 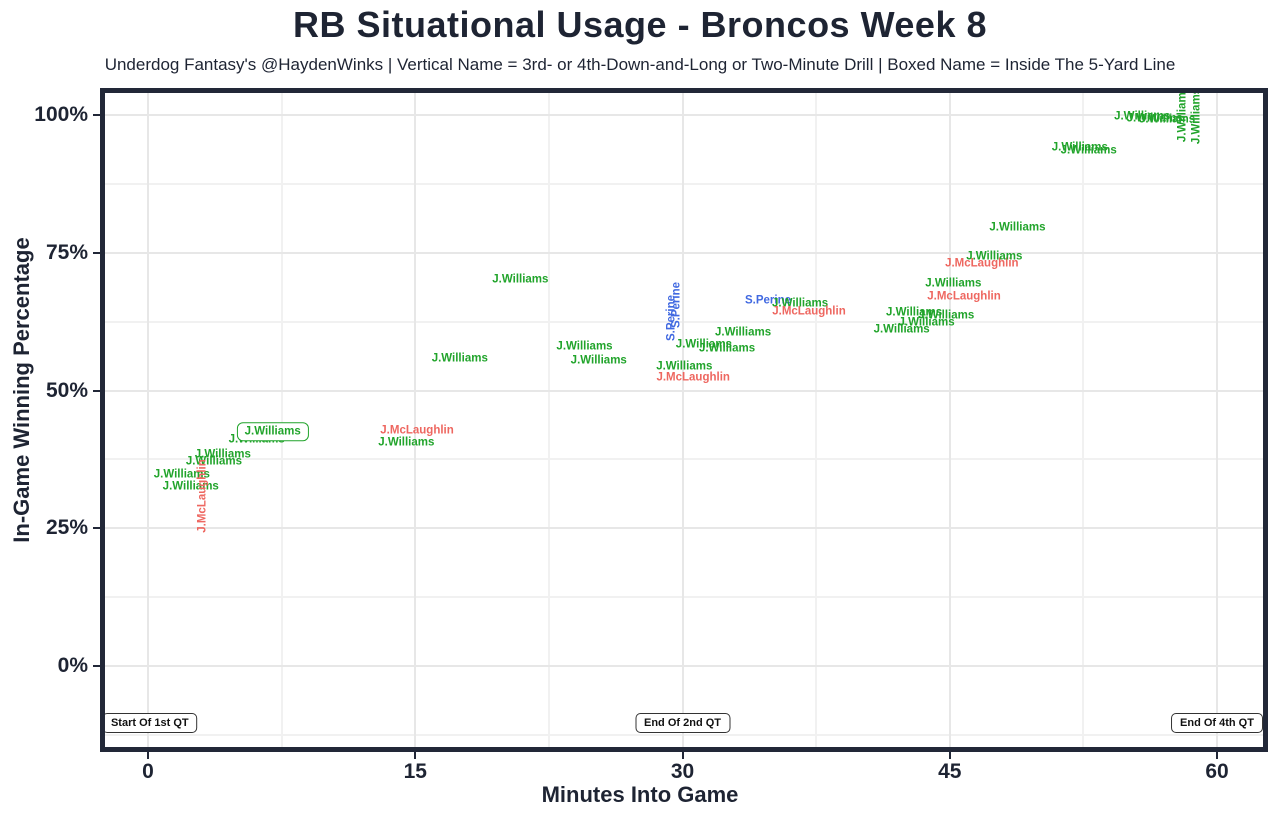 I want to click on x-tick-label: 60, so click(x=1217, y=771).